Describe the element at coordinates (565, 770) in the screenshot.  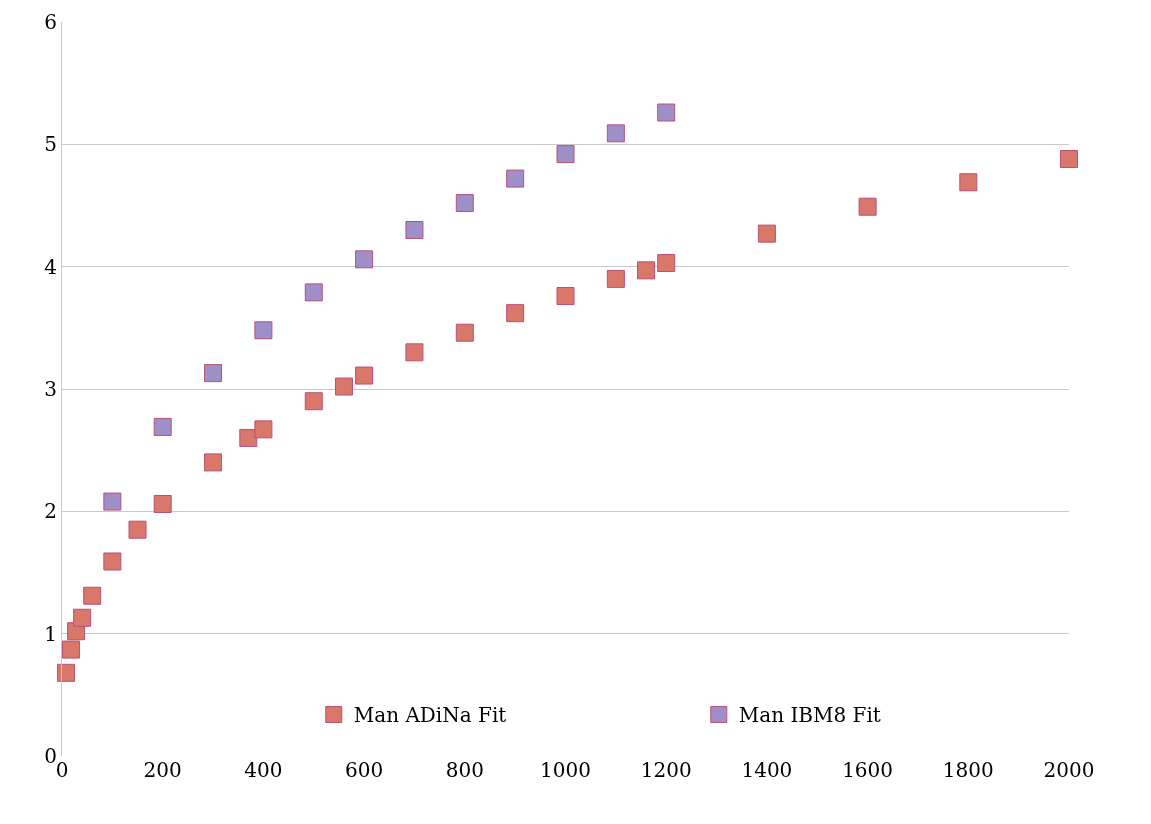
I see `x-tick-label: 1000` at that location.